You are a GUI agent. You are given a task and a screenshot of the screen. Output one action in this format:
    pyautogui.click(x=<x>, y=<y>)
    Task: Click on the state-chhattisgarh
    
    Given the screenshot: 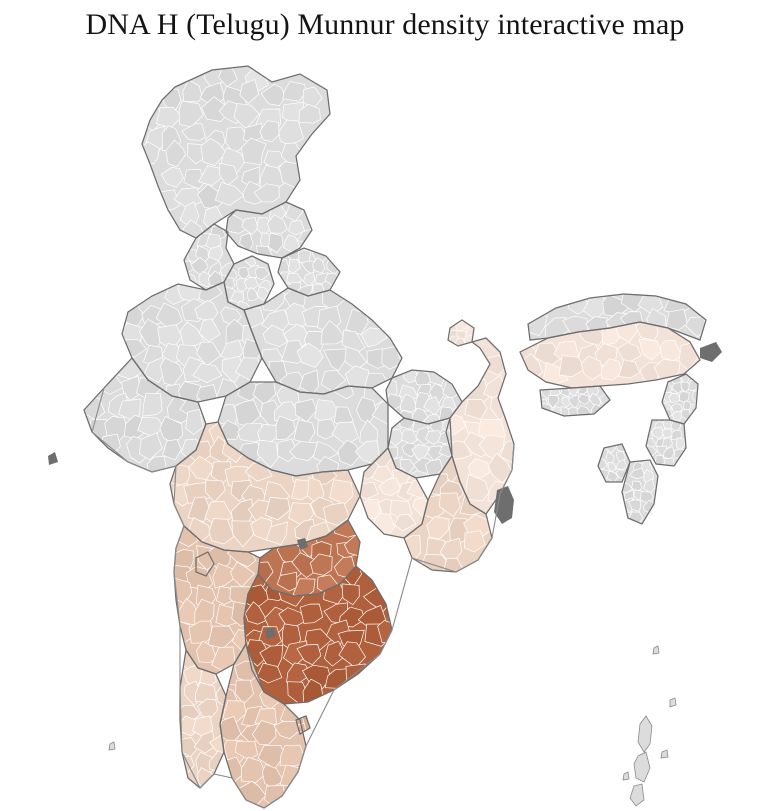 What is the action you would take?
    pyautogui.click(x=393, y=493)
    